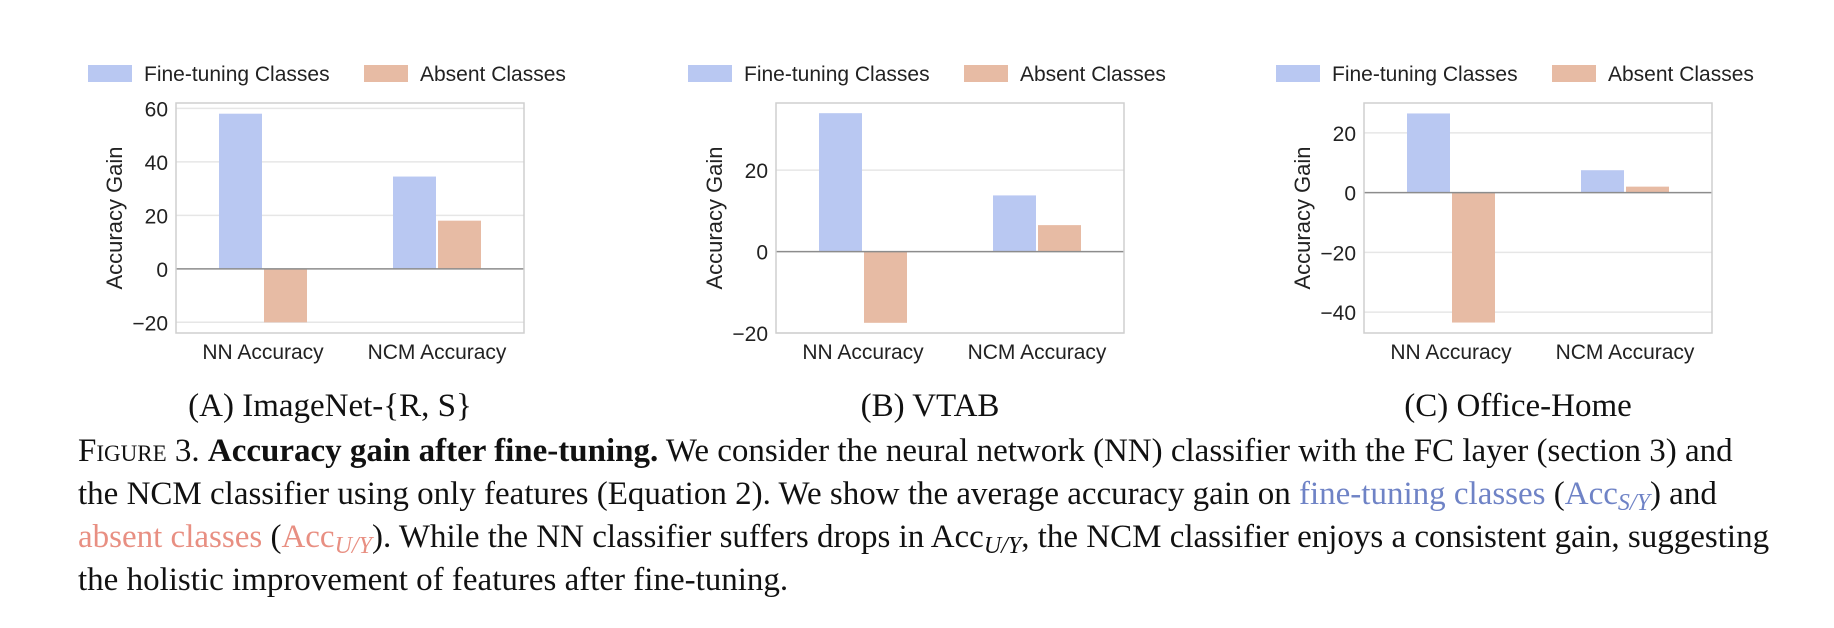 The height and width of the screenshot is (628, 1834). What do you see at coordinates (156, 109) in the screenshot?
I see `y-tick-label: 60` at bounding box center [156, 109].